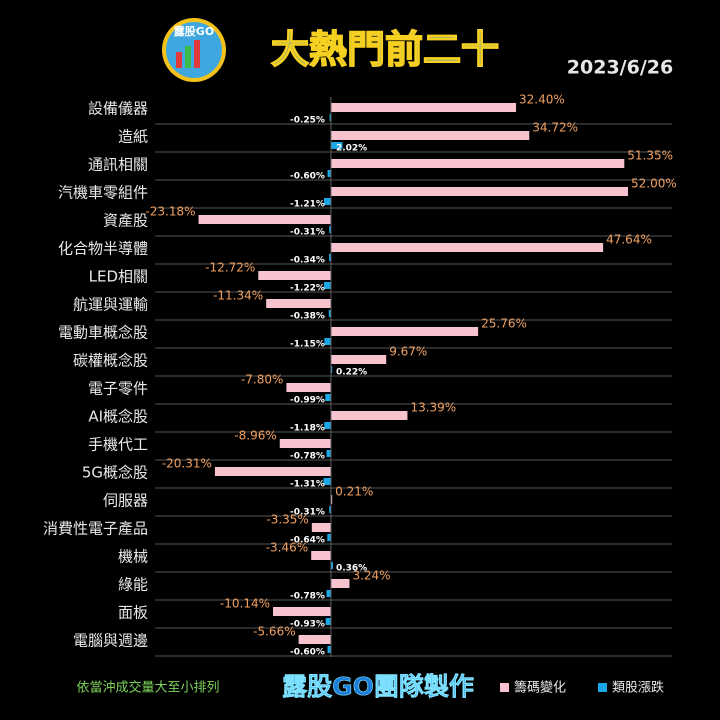 The image size is (720, 720). I want to click on chip-value-label: -11.34%, so click(238, 296).